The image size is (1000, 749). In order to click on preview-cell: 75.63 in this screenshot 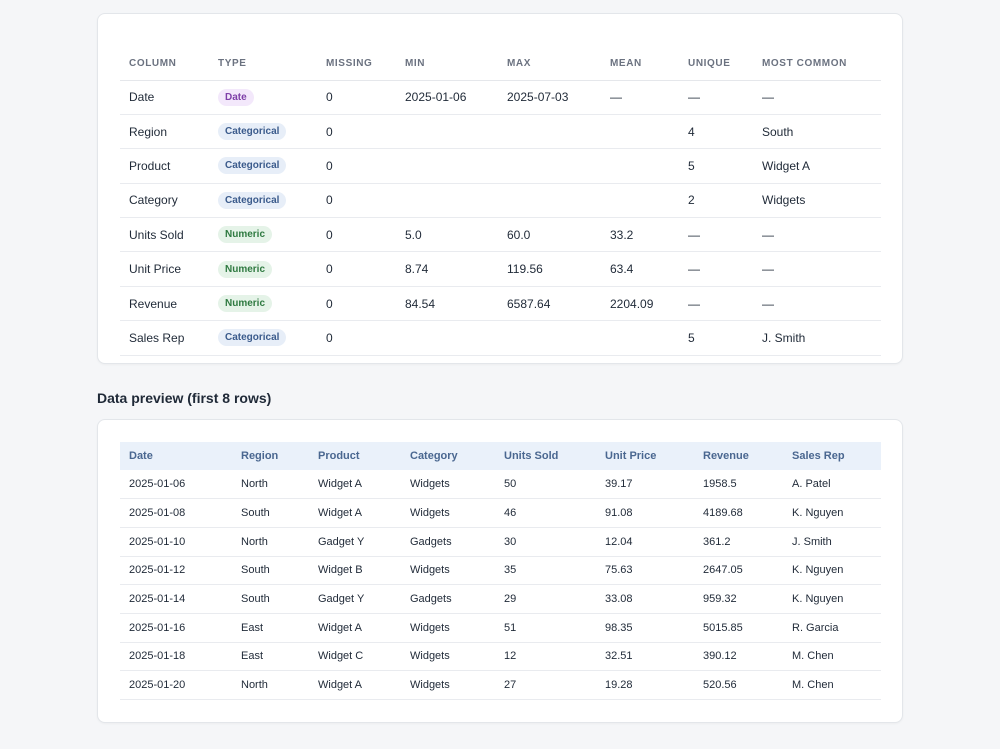, I will do `click(645, 571)`.